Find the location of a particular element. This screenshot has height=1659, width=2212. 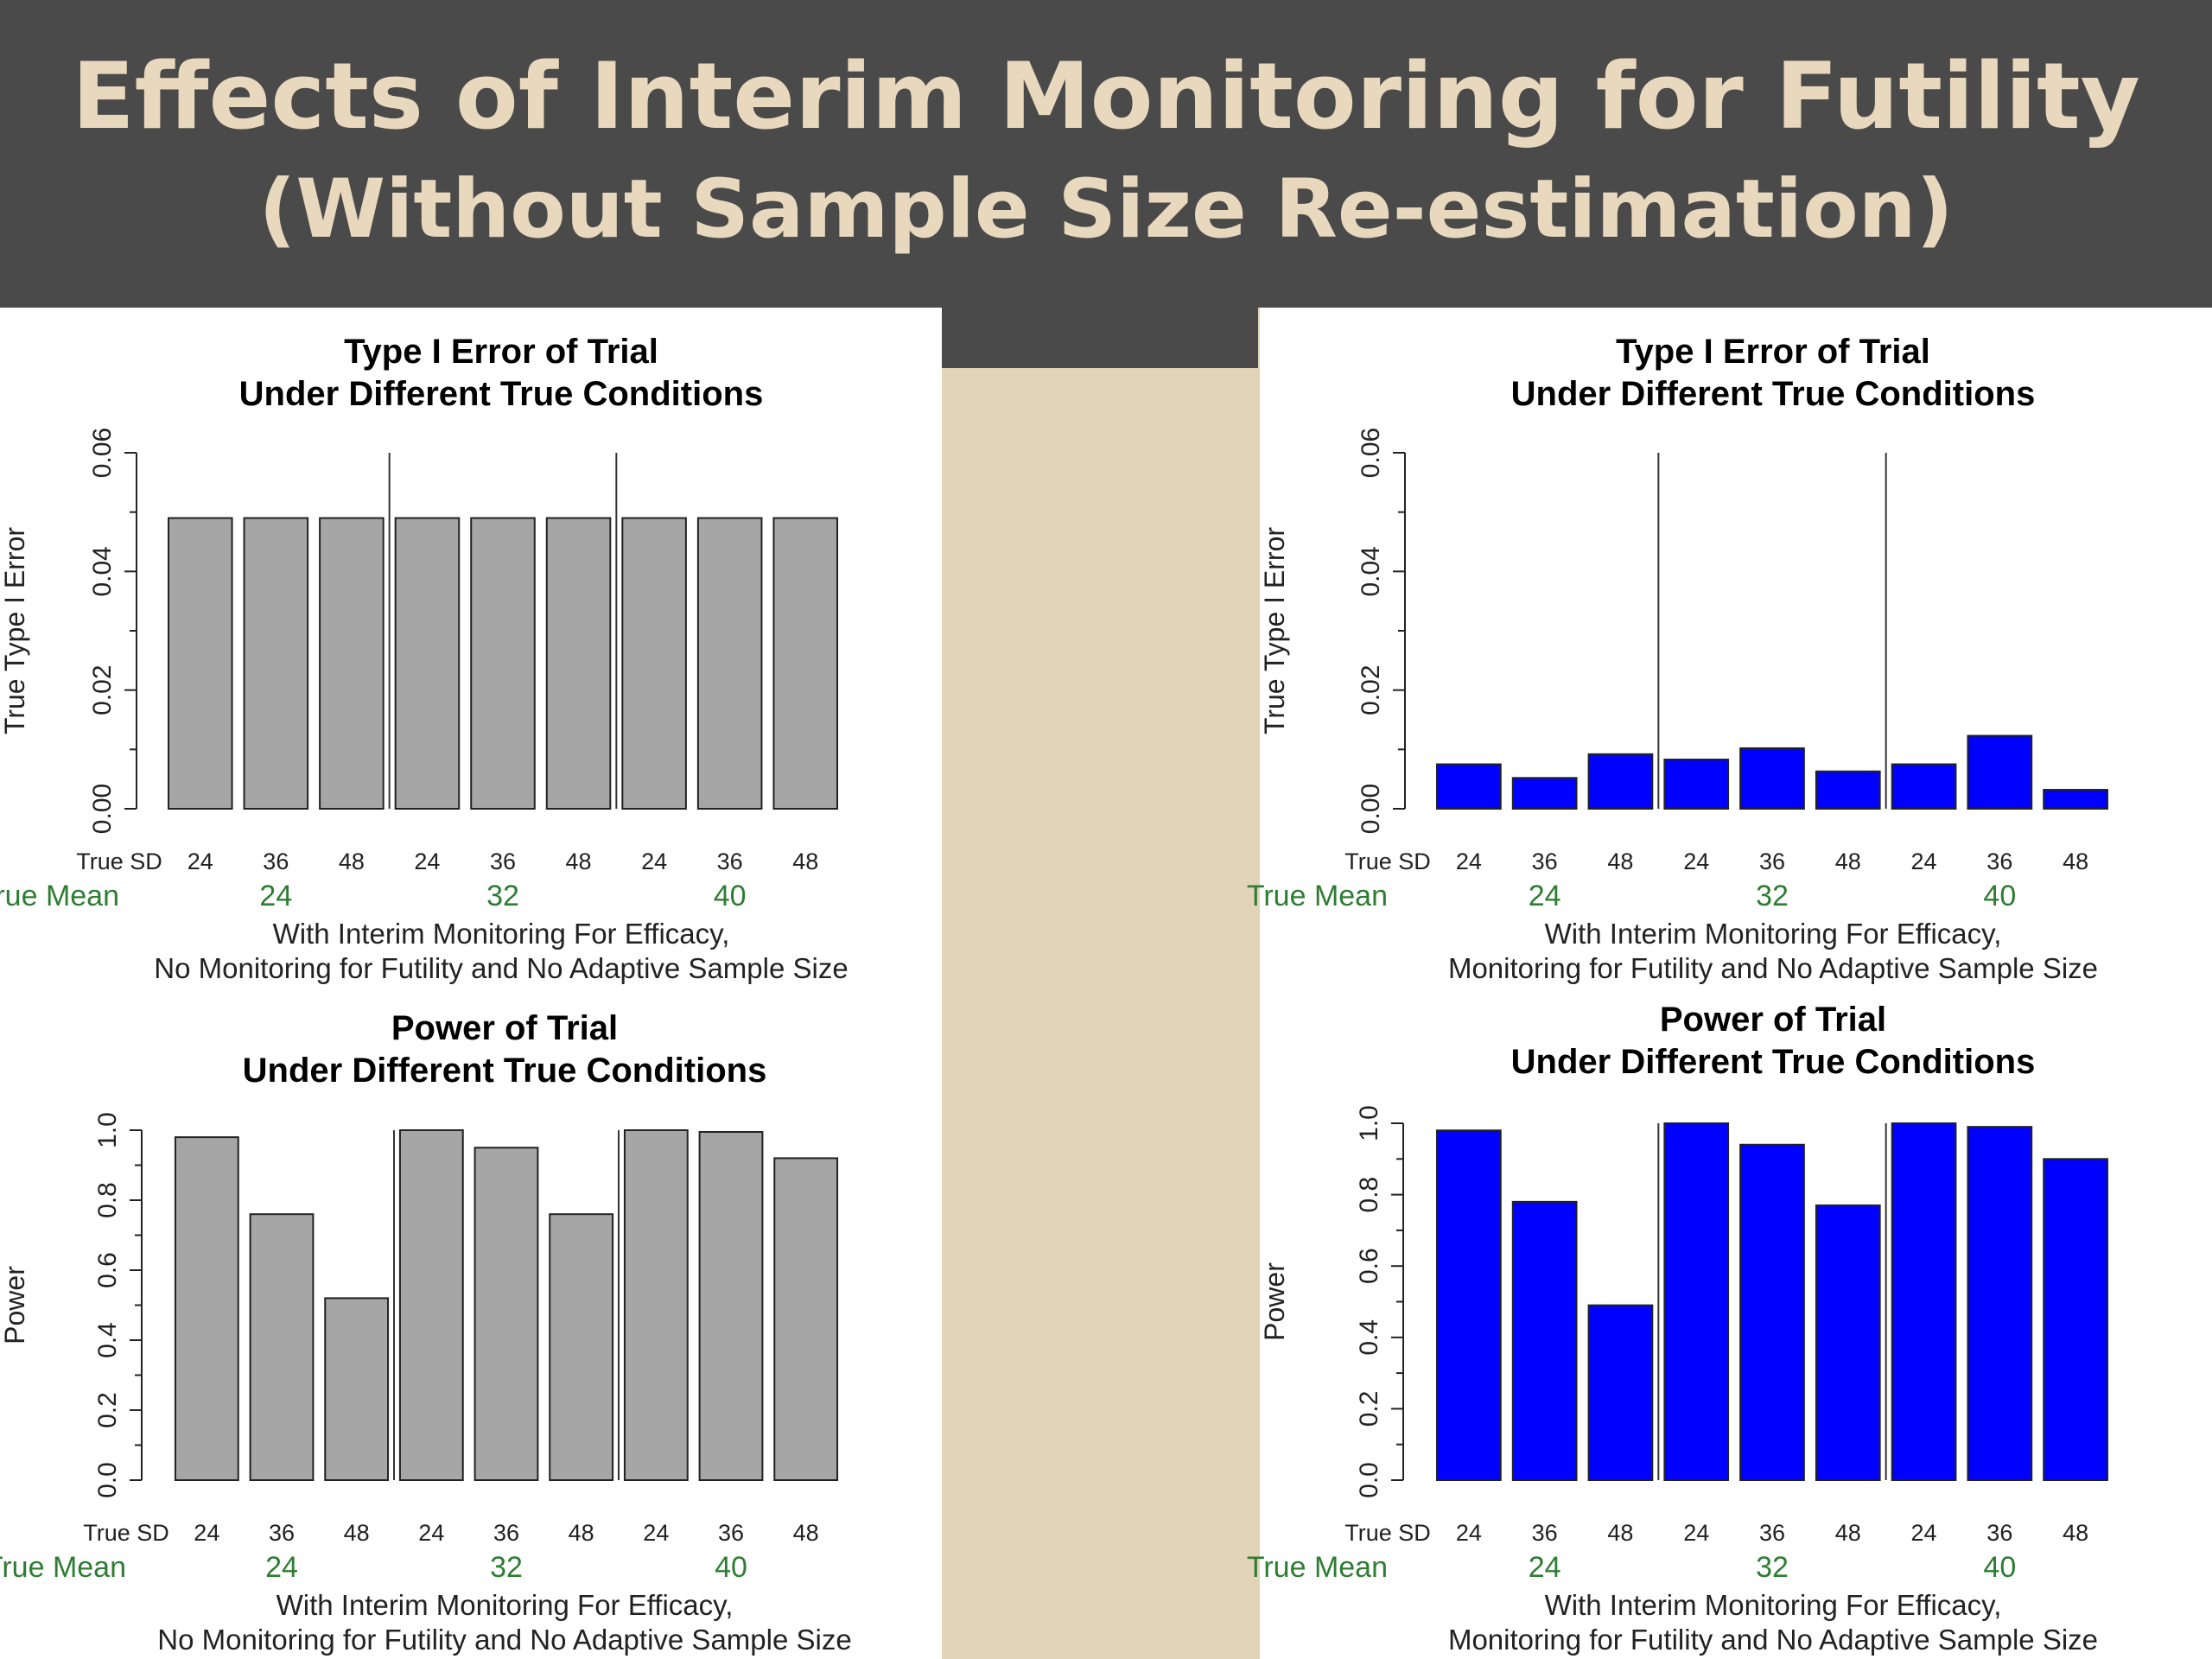

y-tick-label: 0.00 is located at coordinates (1371, 809).